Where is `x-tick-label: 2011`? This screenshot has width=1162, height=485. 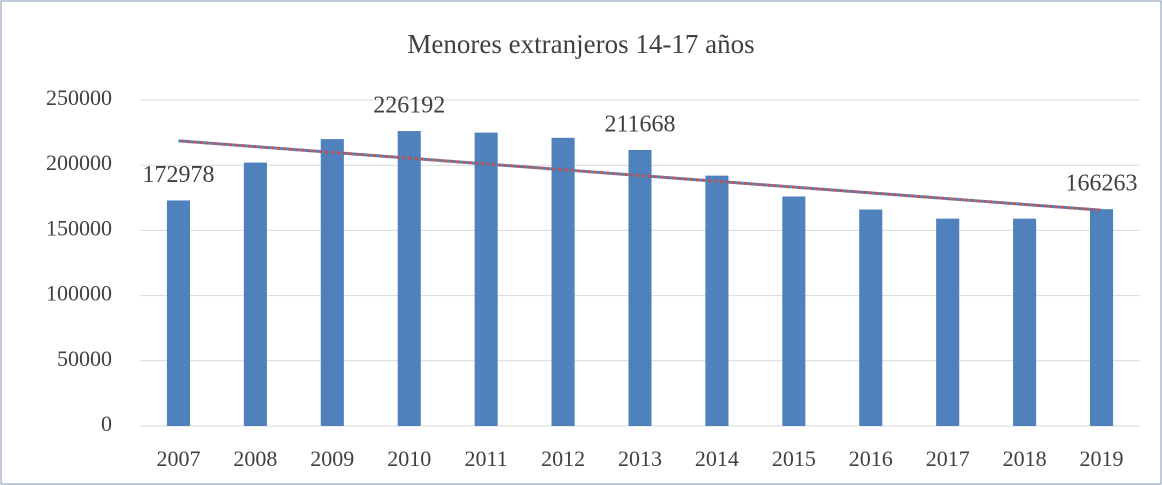 x-tick-label: 2011 is located at coordinates (486, 458).